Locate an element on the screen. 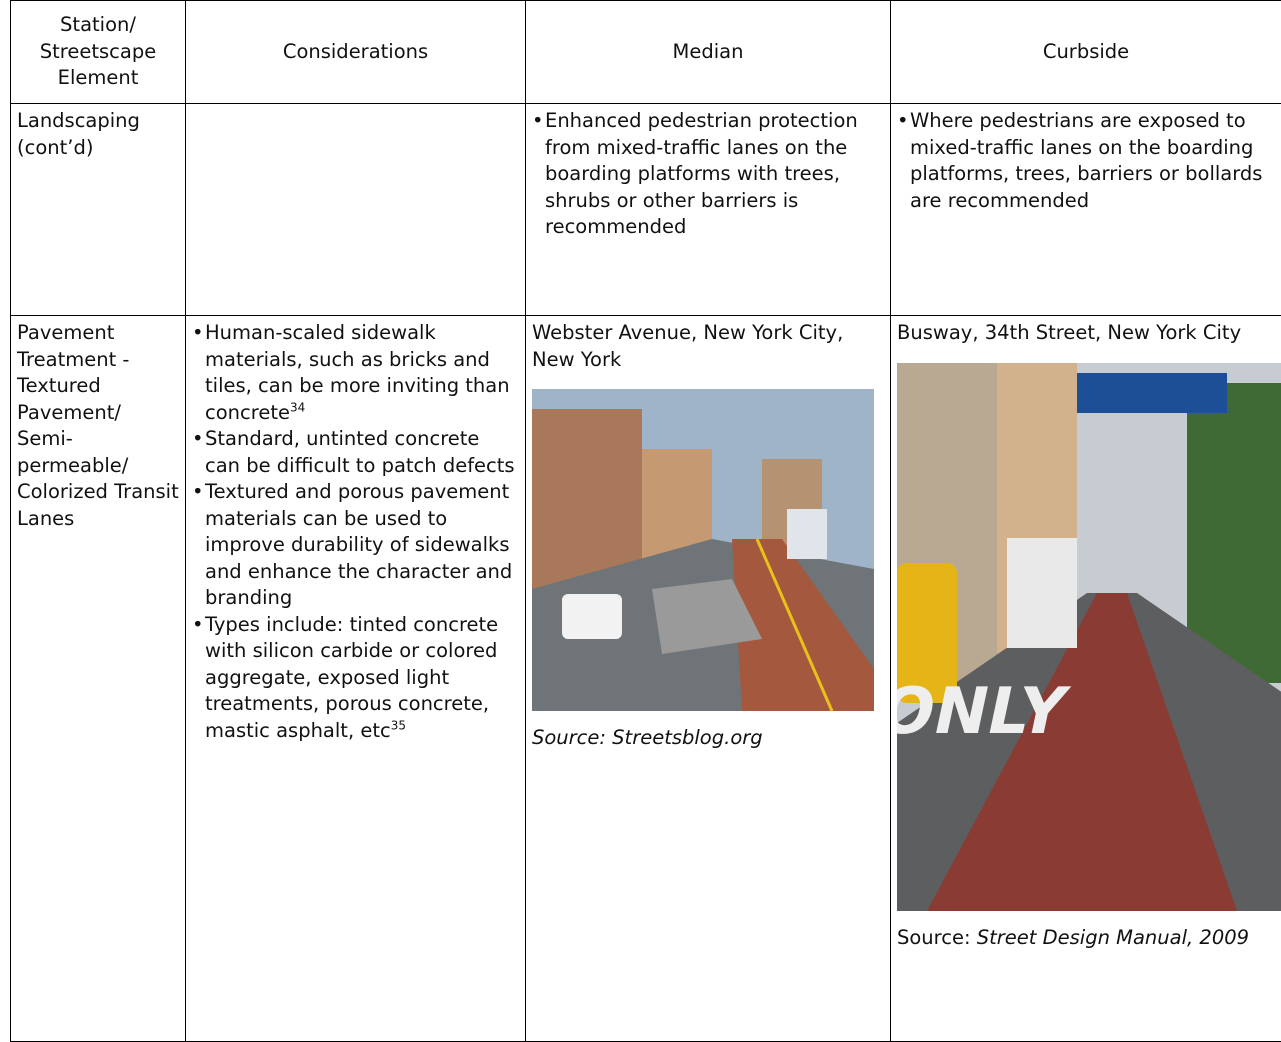 The height and width of the screenshot is (1042, 1281). source: Source: Streetsblog.org is located at coordinates (708, 738).